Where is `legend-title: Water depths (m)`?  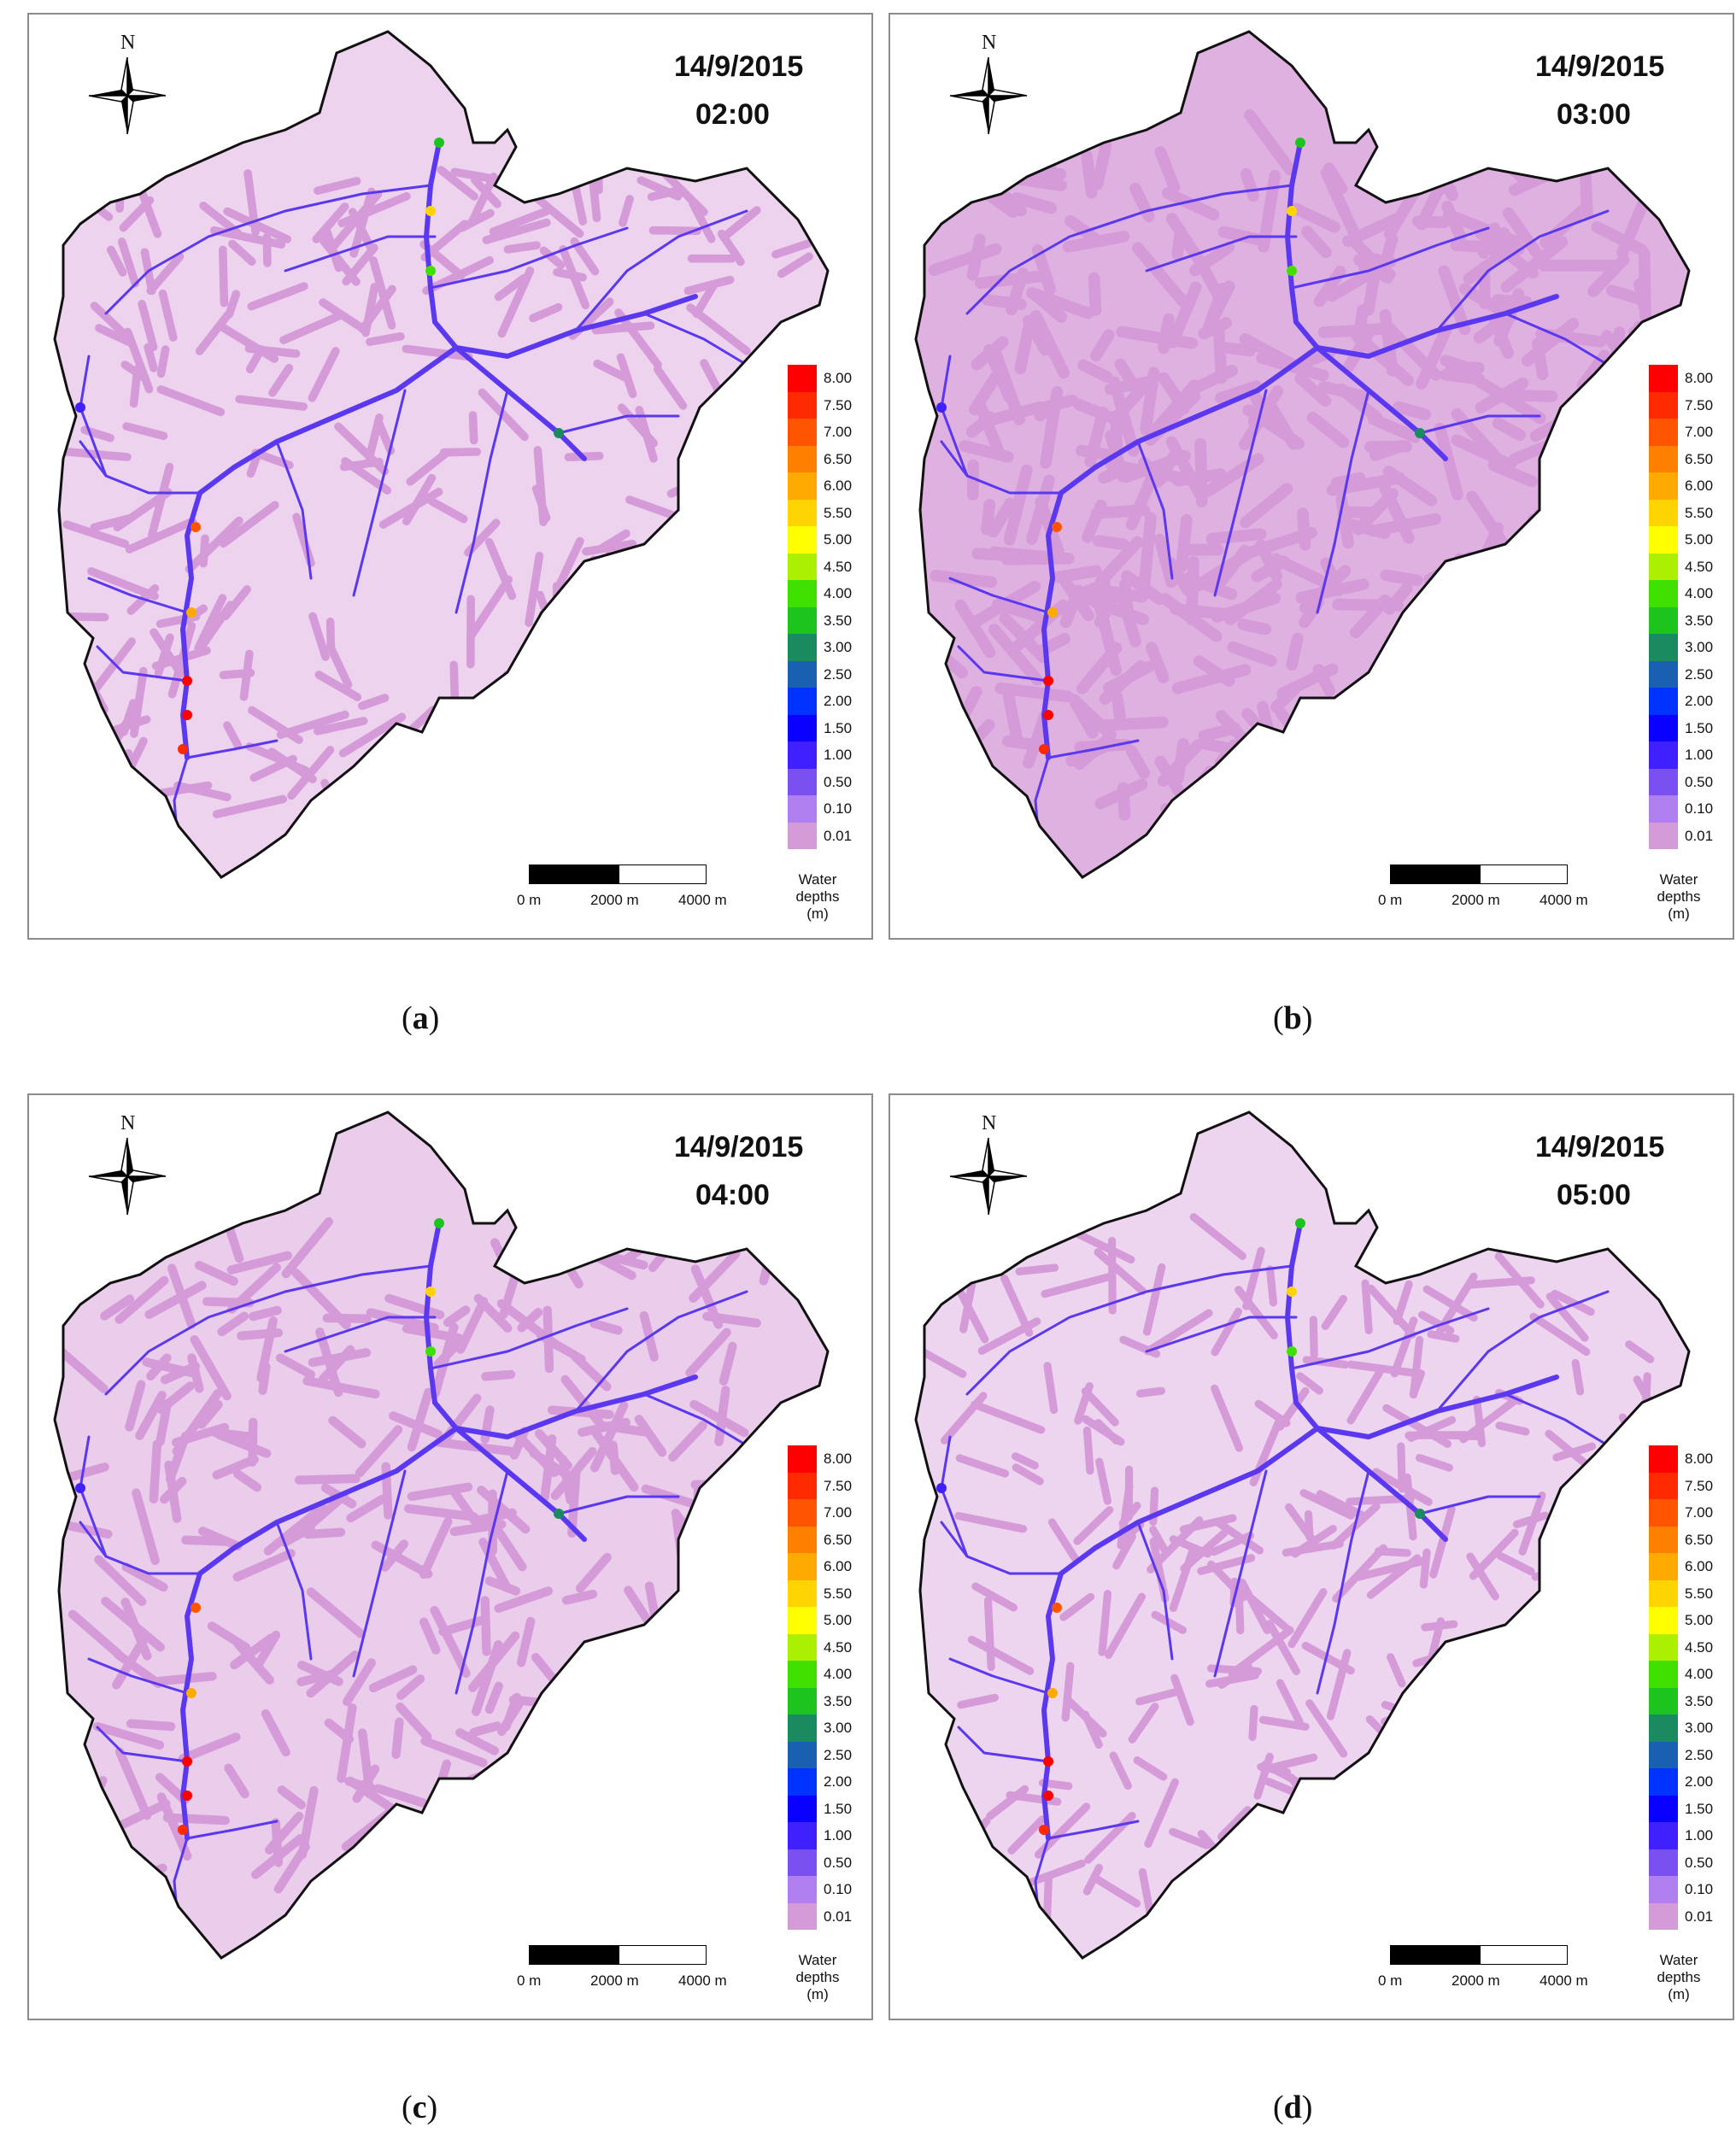 legend-title: Water depths (m) is located at coordinates (1679, 1977).